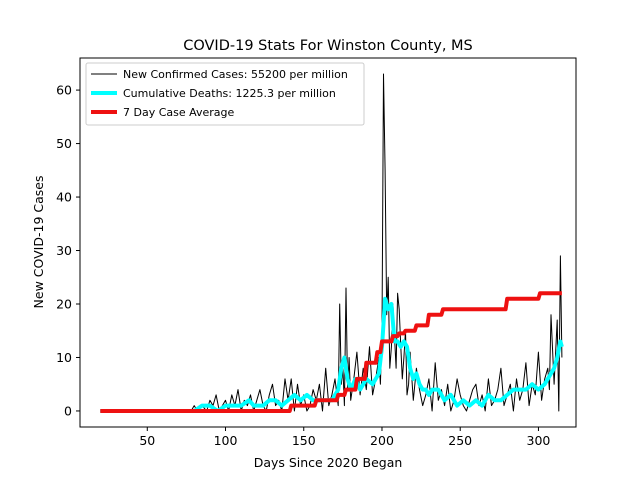 The width and height of the screenshot is (640, 480). I want to click on x-tick-label: 50, so click(147, 440).